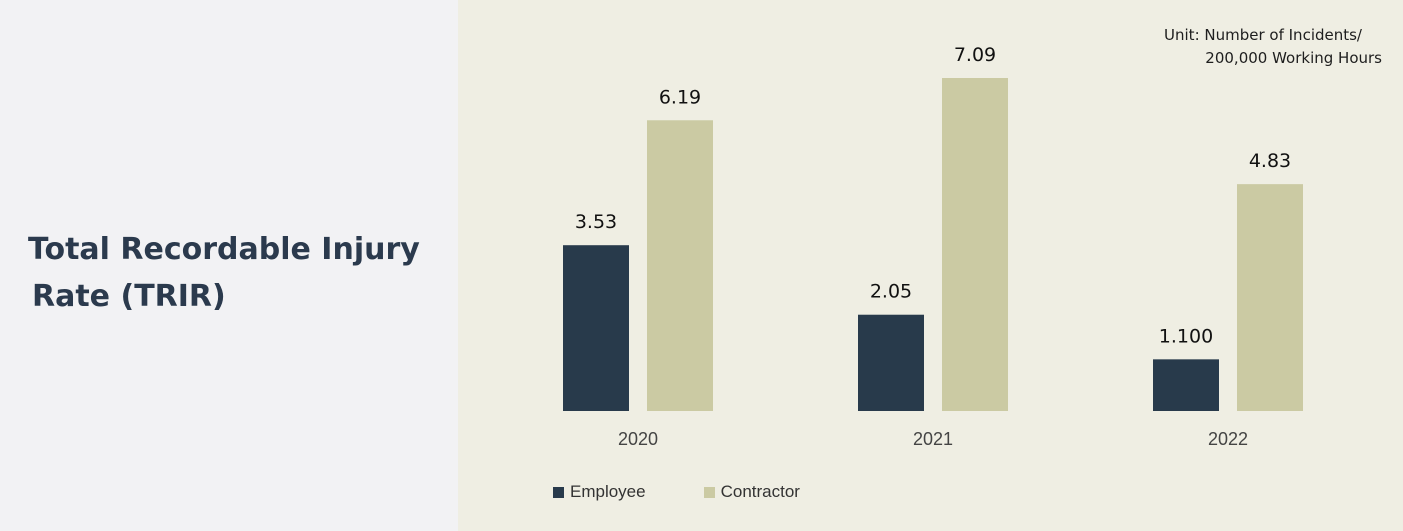  What do you see at coordinates (608, 491) in the screenshot?
I see `legend-label-employee: Employee` at bounding box center [608, 491].